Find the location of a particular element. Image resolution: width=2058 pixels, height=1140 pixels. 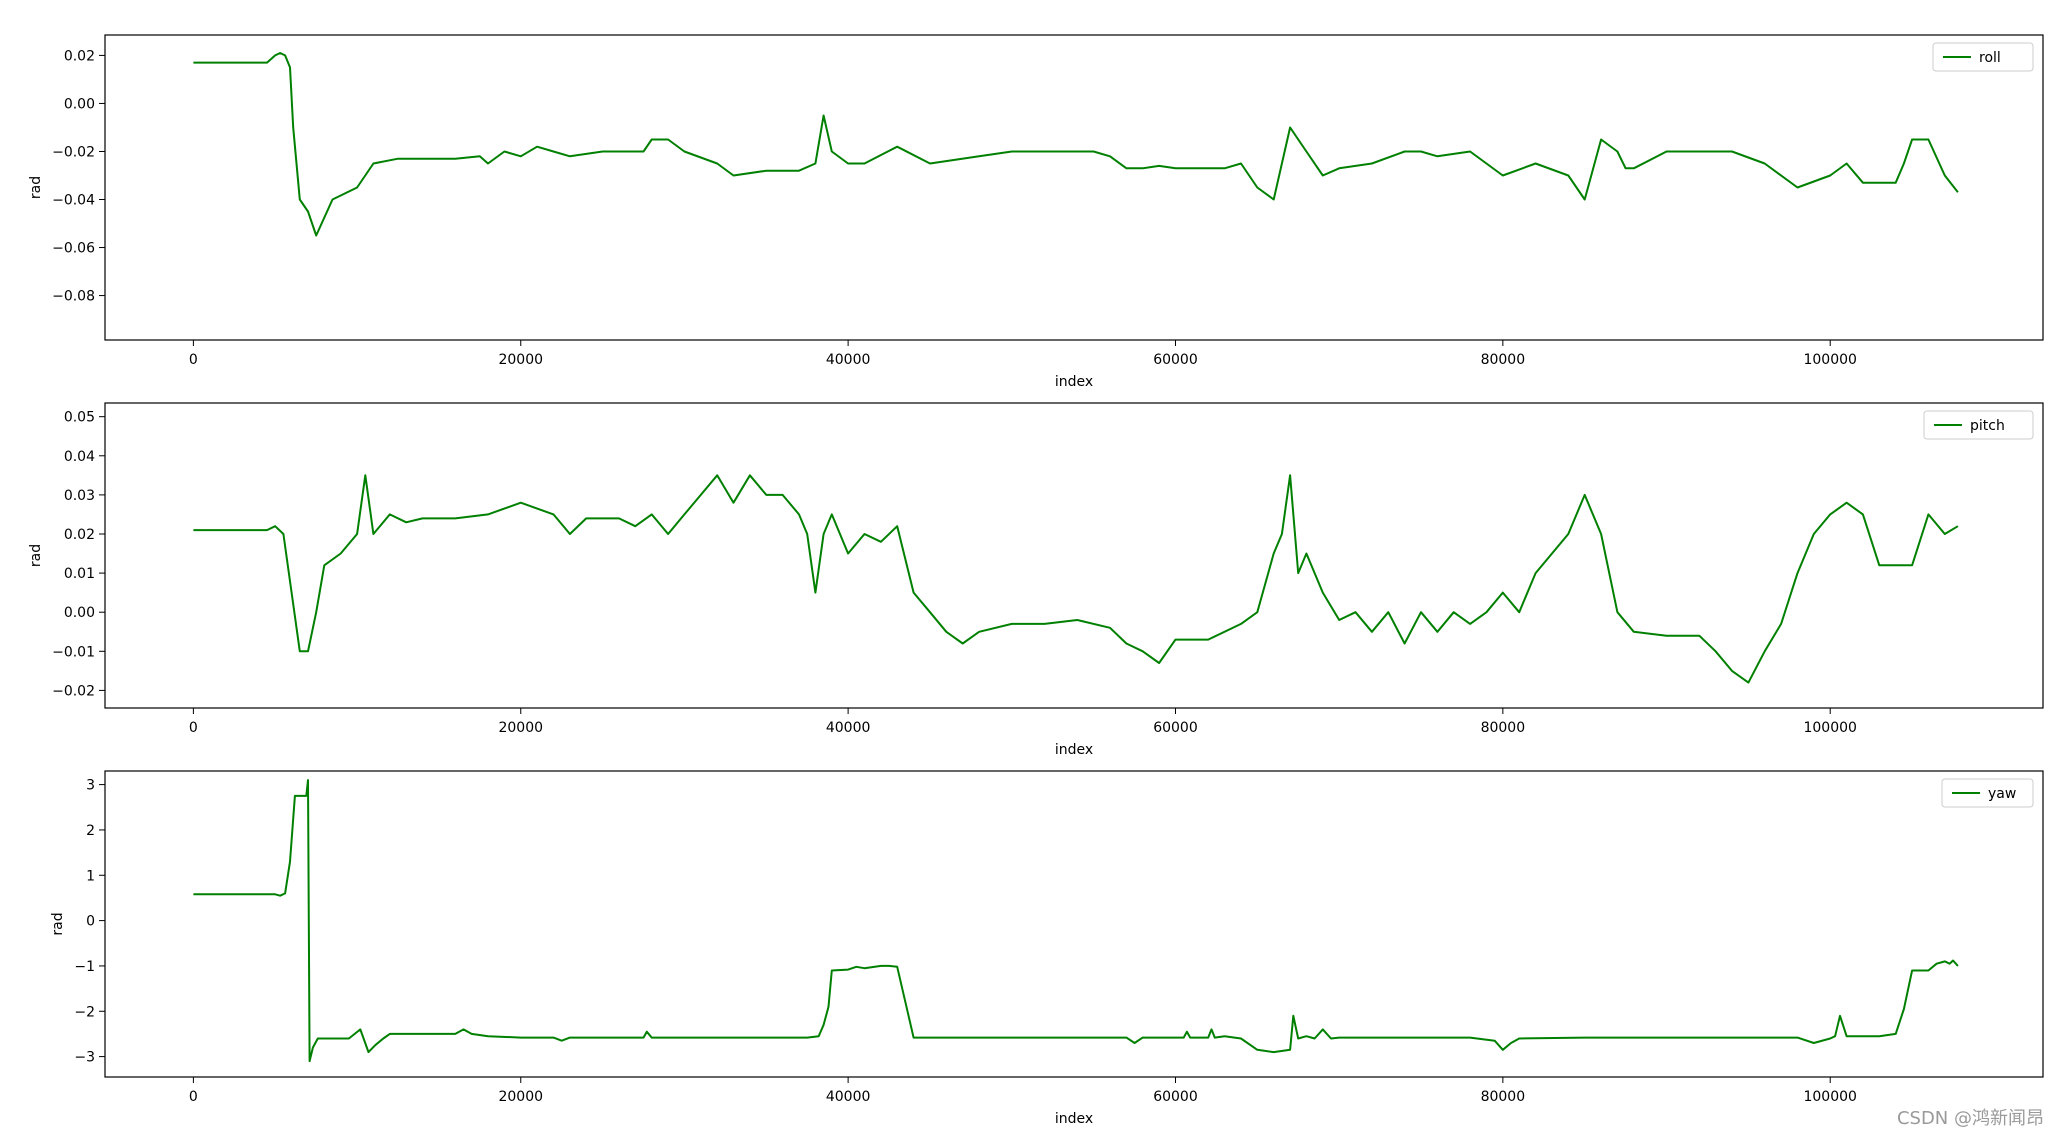

y-tick-label: 0.04 is located at coordinates (79, 457).